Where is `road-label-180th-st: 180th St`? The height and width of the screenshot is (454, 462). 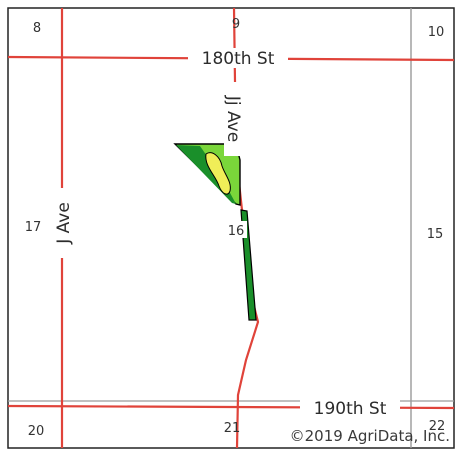 road-label-180th-st: 180th St is located at coordinates (238, 59).